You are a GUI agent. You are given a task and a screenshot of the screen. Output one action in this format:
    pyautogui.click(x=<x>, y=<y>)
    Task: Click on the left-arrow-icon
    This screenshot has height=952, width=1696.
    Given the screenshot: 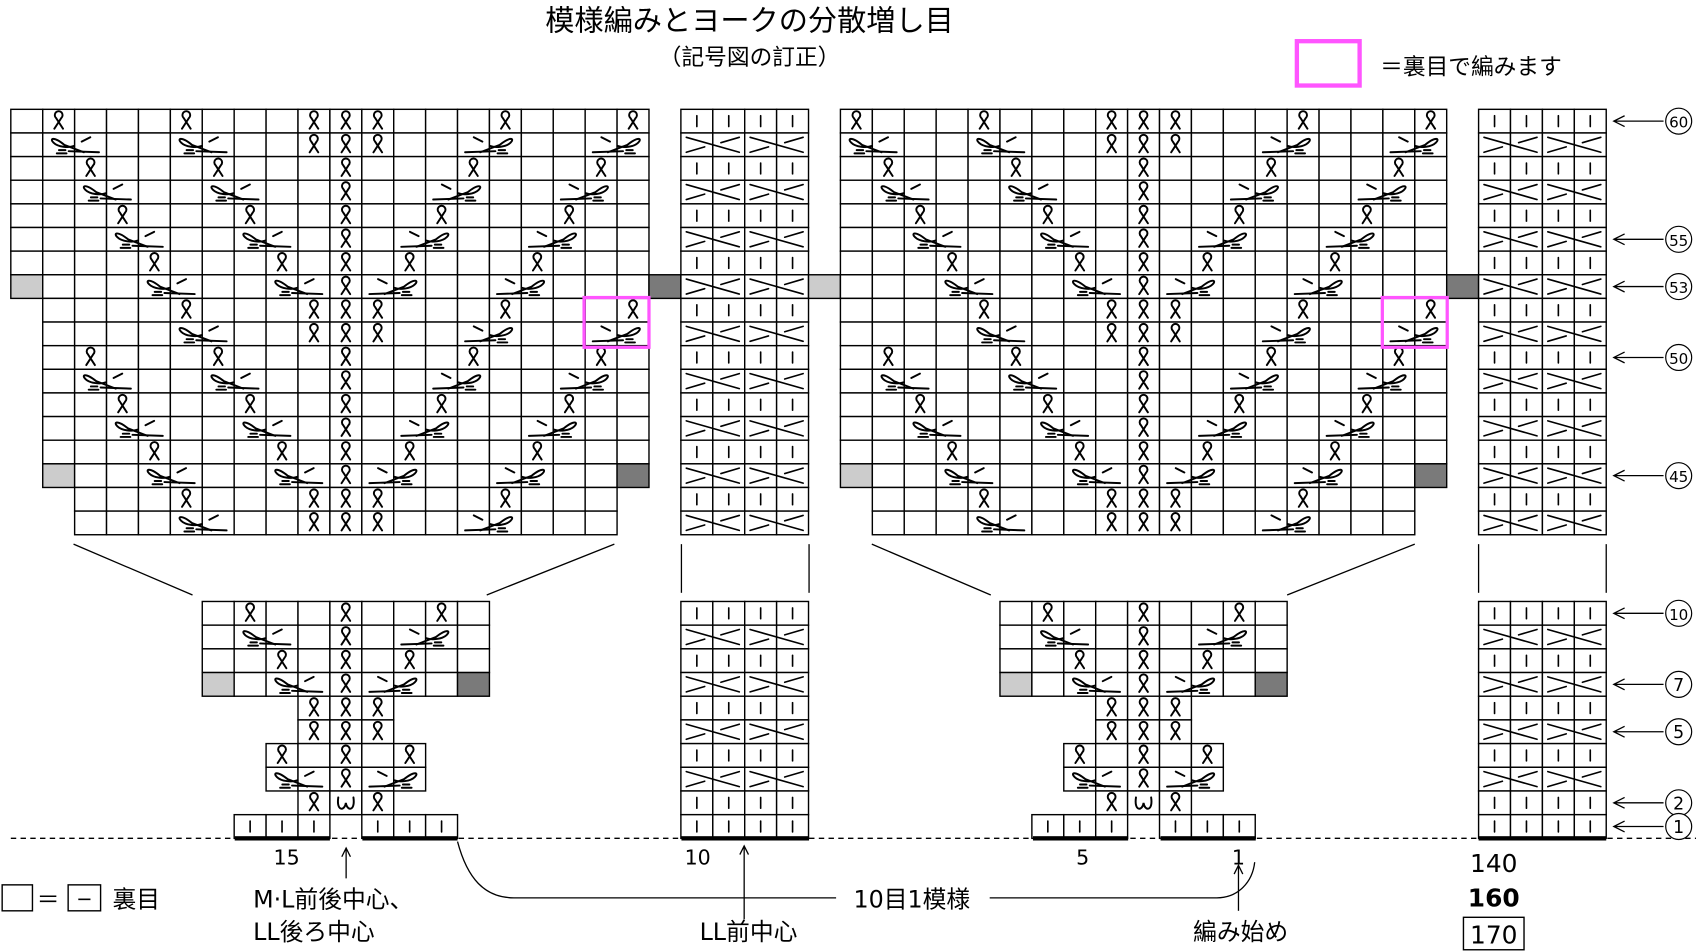 What is the action you would take?
    pyautogui.click(x=1638, y=684)
    